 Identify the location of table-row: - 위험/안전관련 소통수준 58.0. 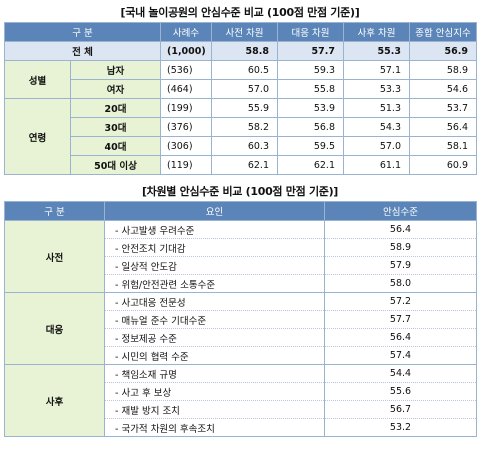
(241, 283).